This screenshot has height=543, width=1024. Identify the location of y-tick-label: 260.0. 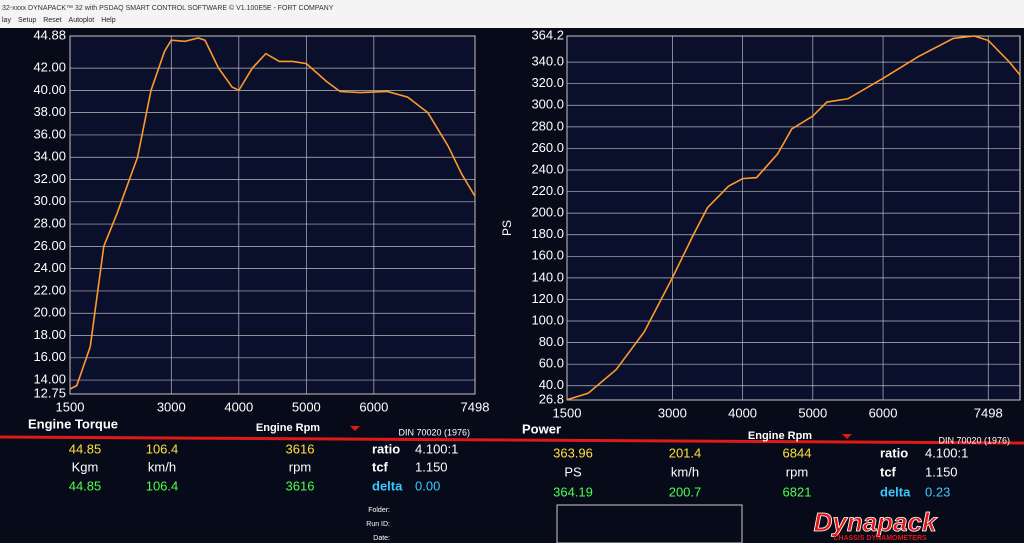
(547, 147).